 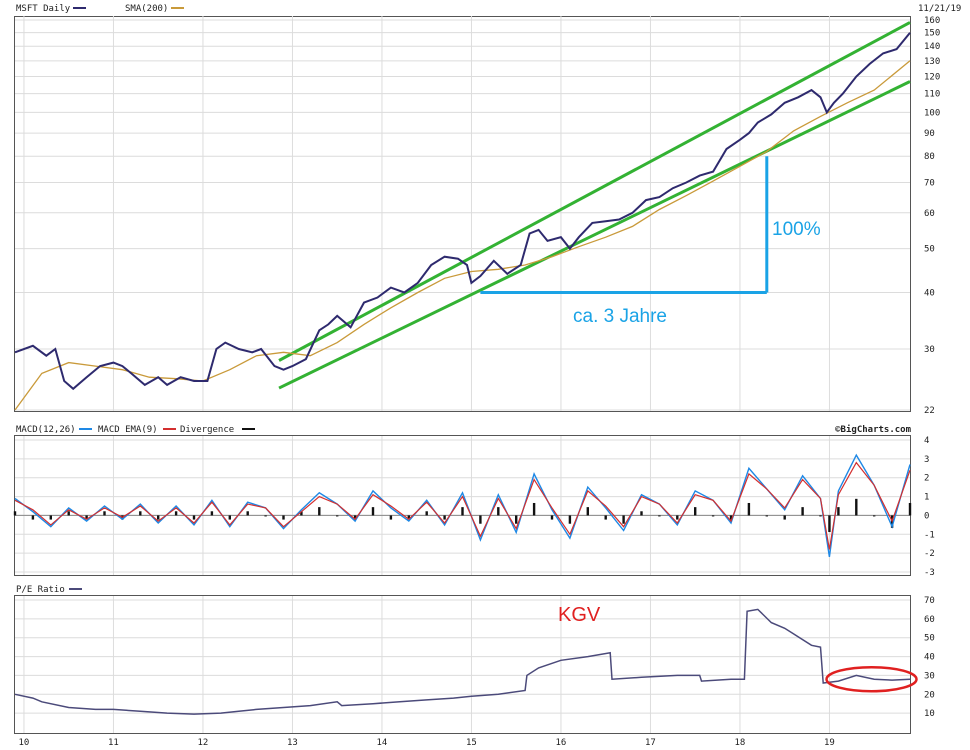 What do you see at coordinates (929, 601) in the screenshot?
I see `pe-y-tick-label: 70` at bounding box center [929, 601].